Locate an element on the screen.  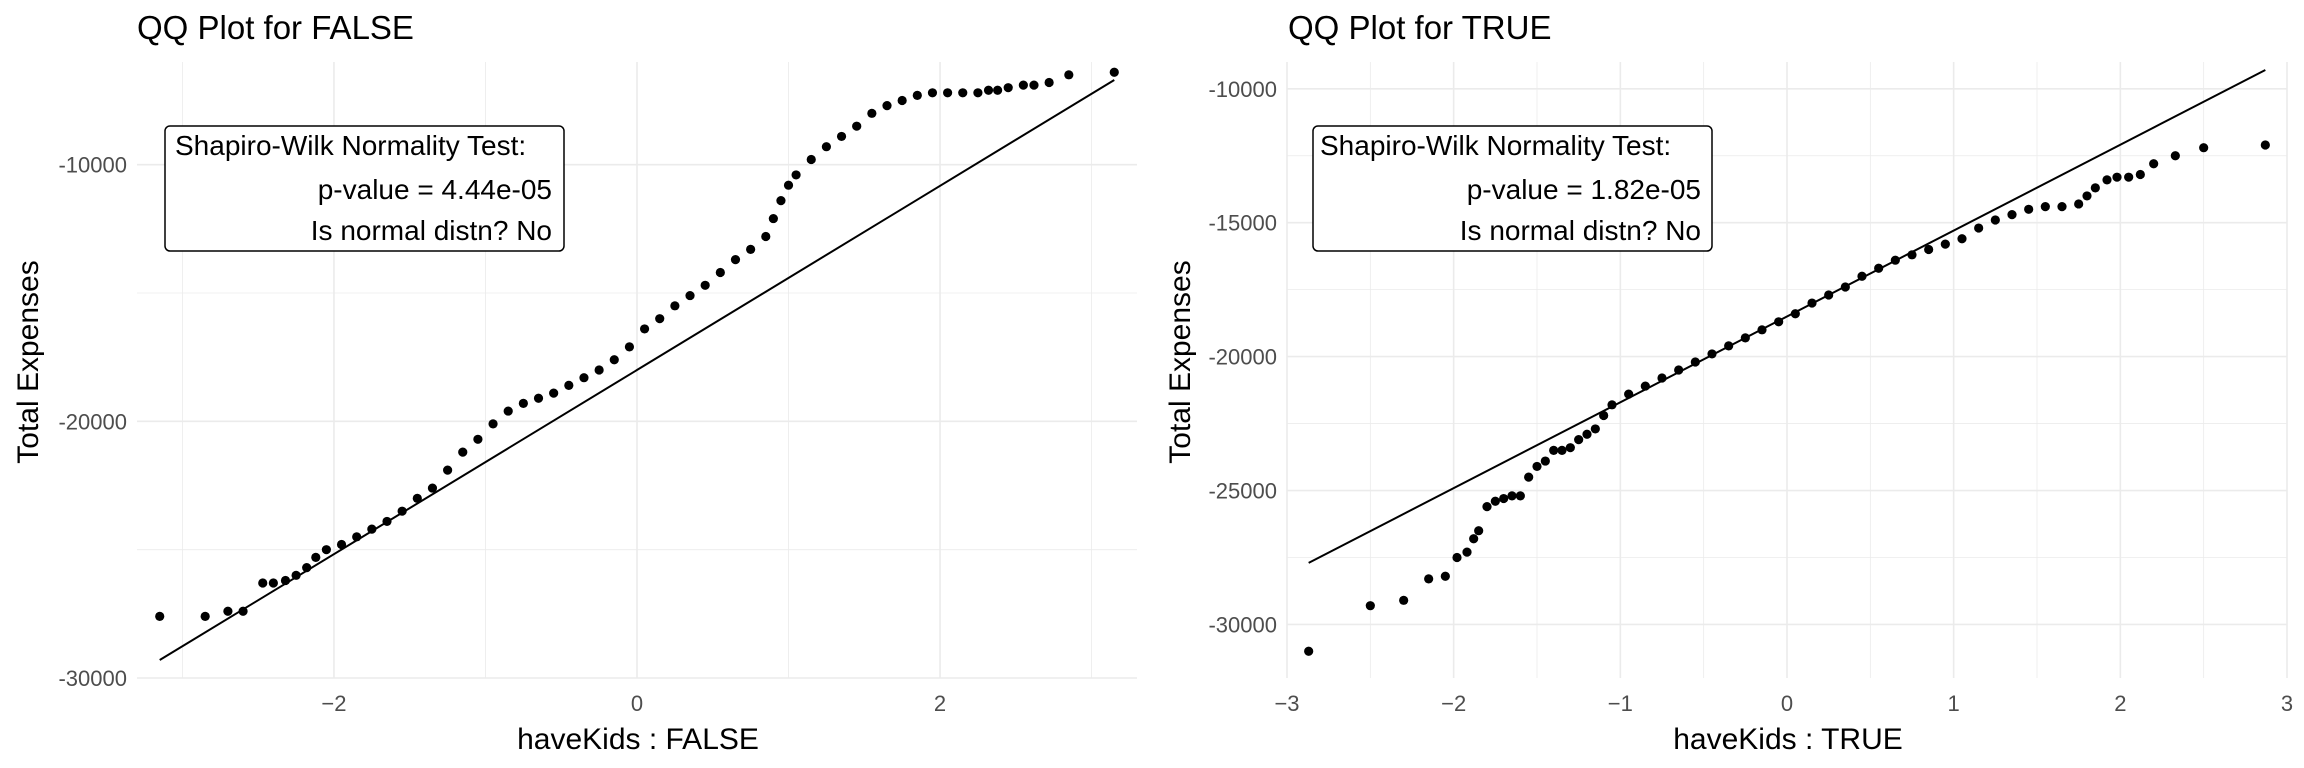
x-tick-labels-false: −2 0 2 is located at coordinates (633, 703).